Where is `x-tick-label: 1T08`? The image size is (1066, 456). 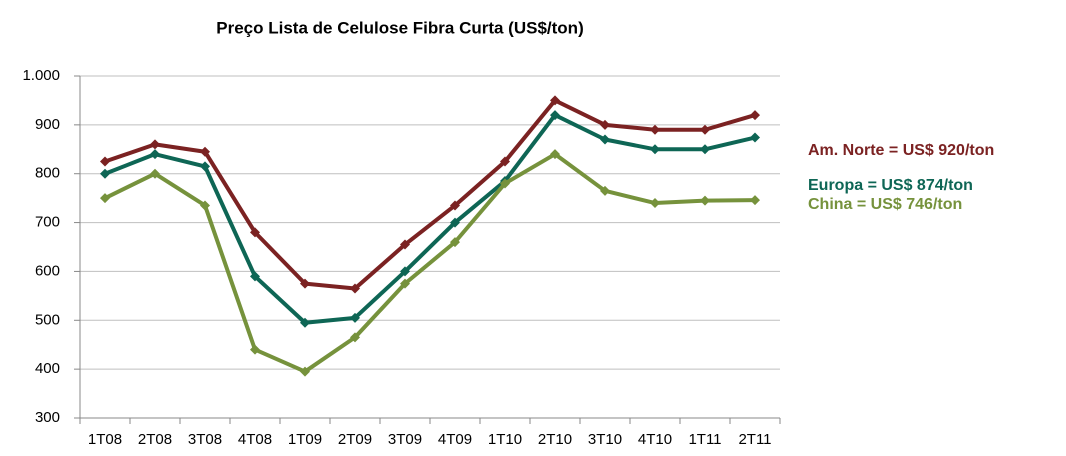
x-tick-label: 1T08 is located at coordinates (105, 439).